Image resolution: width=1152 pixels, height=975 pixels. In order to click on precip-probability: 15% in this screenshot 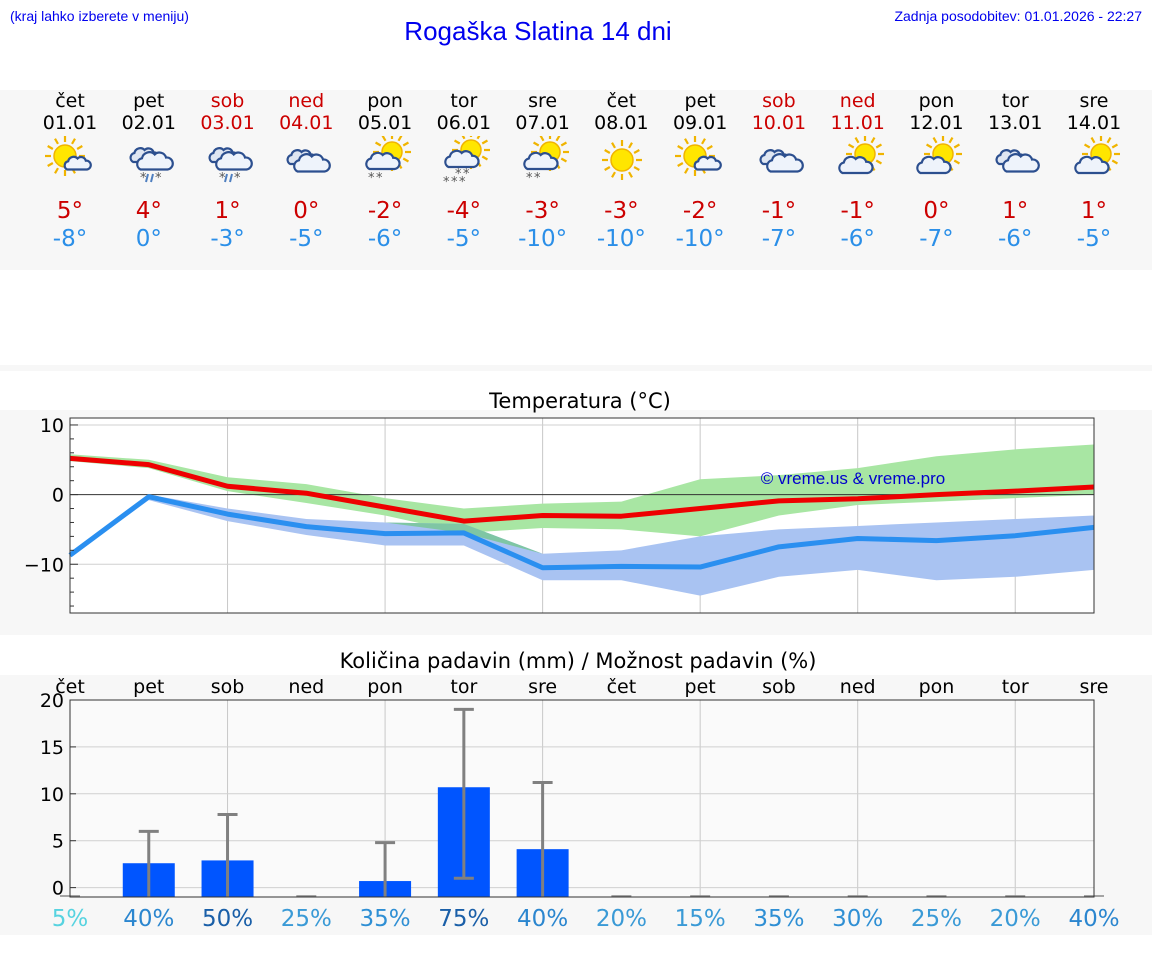, I will do `click(700, 919)`.